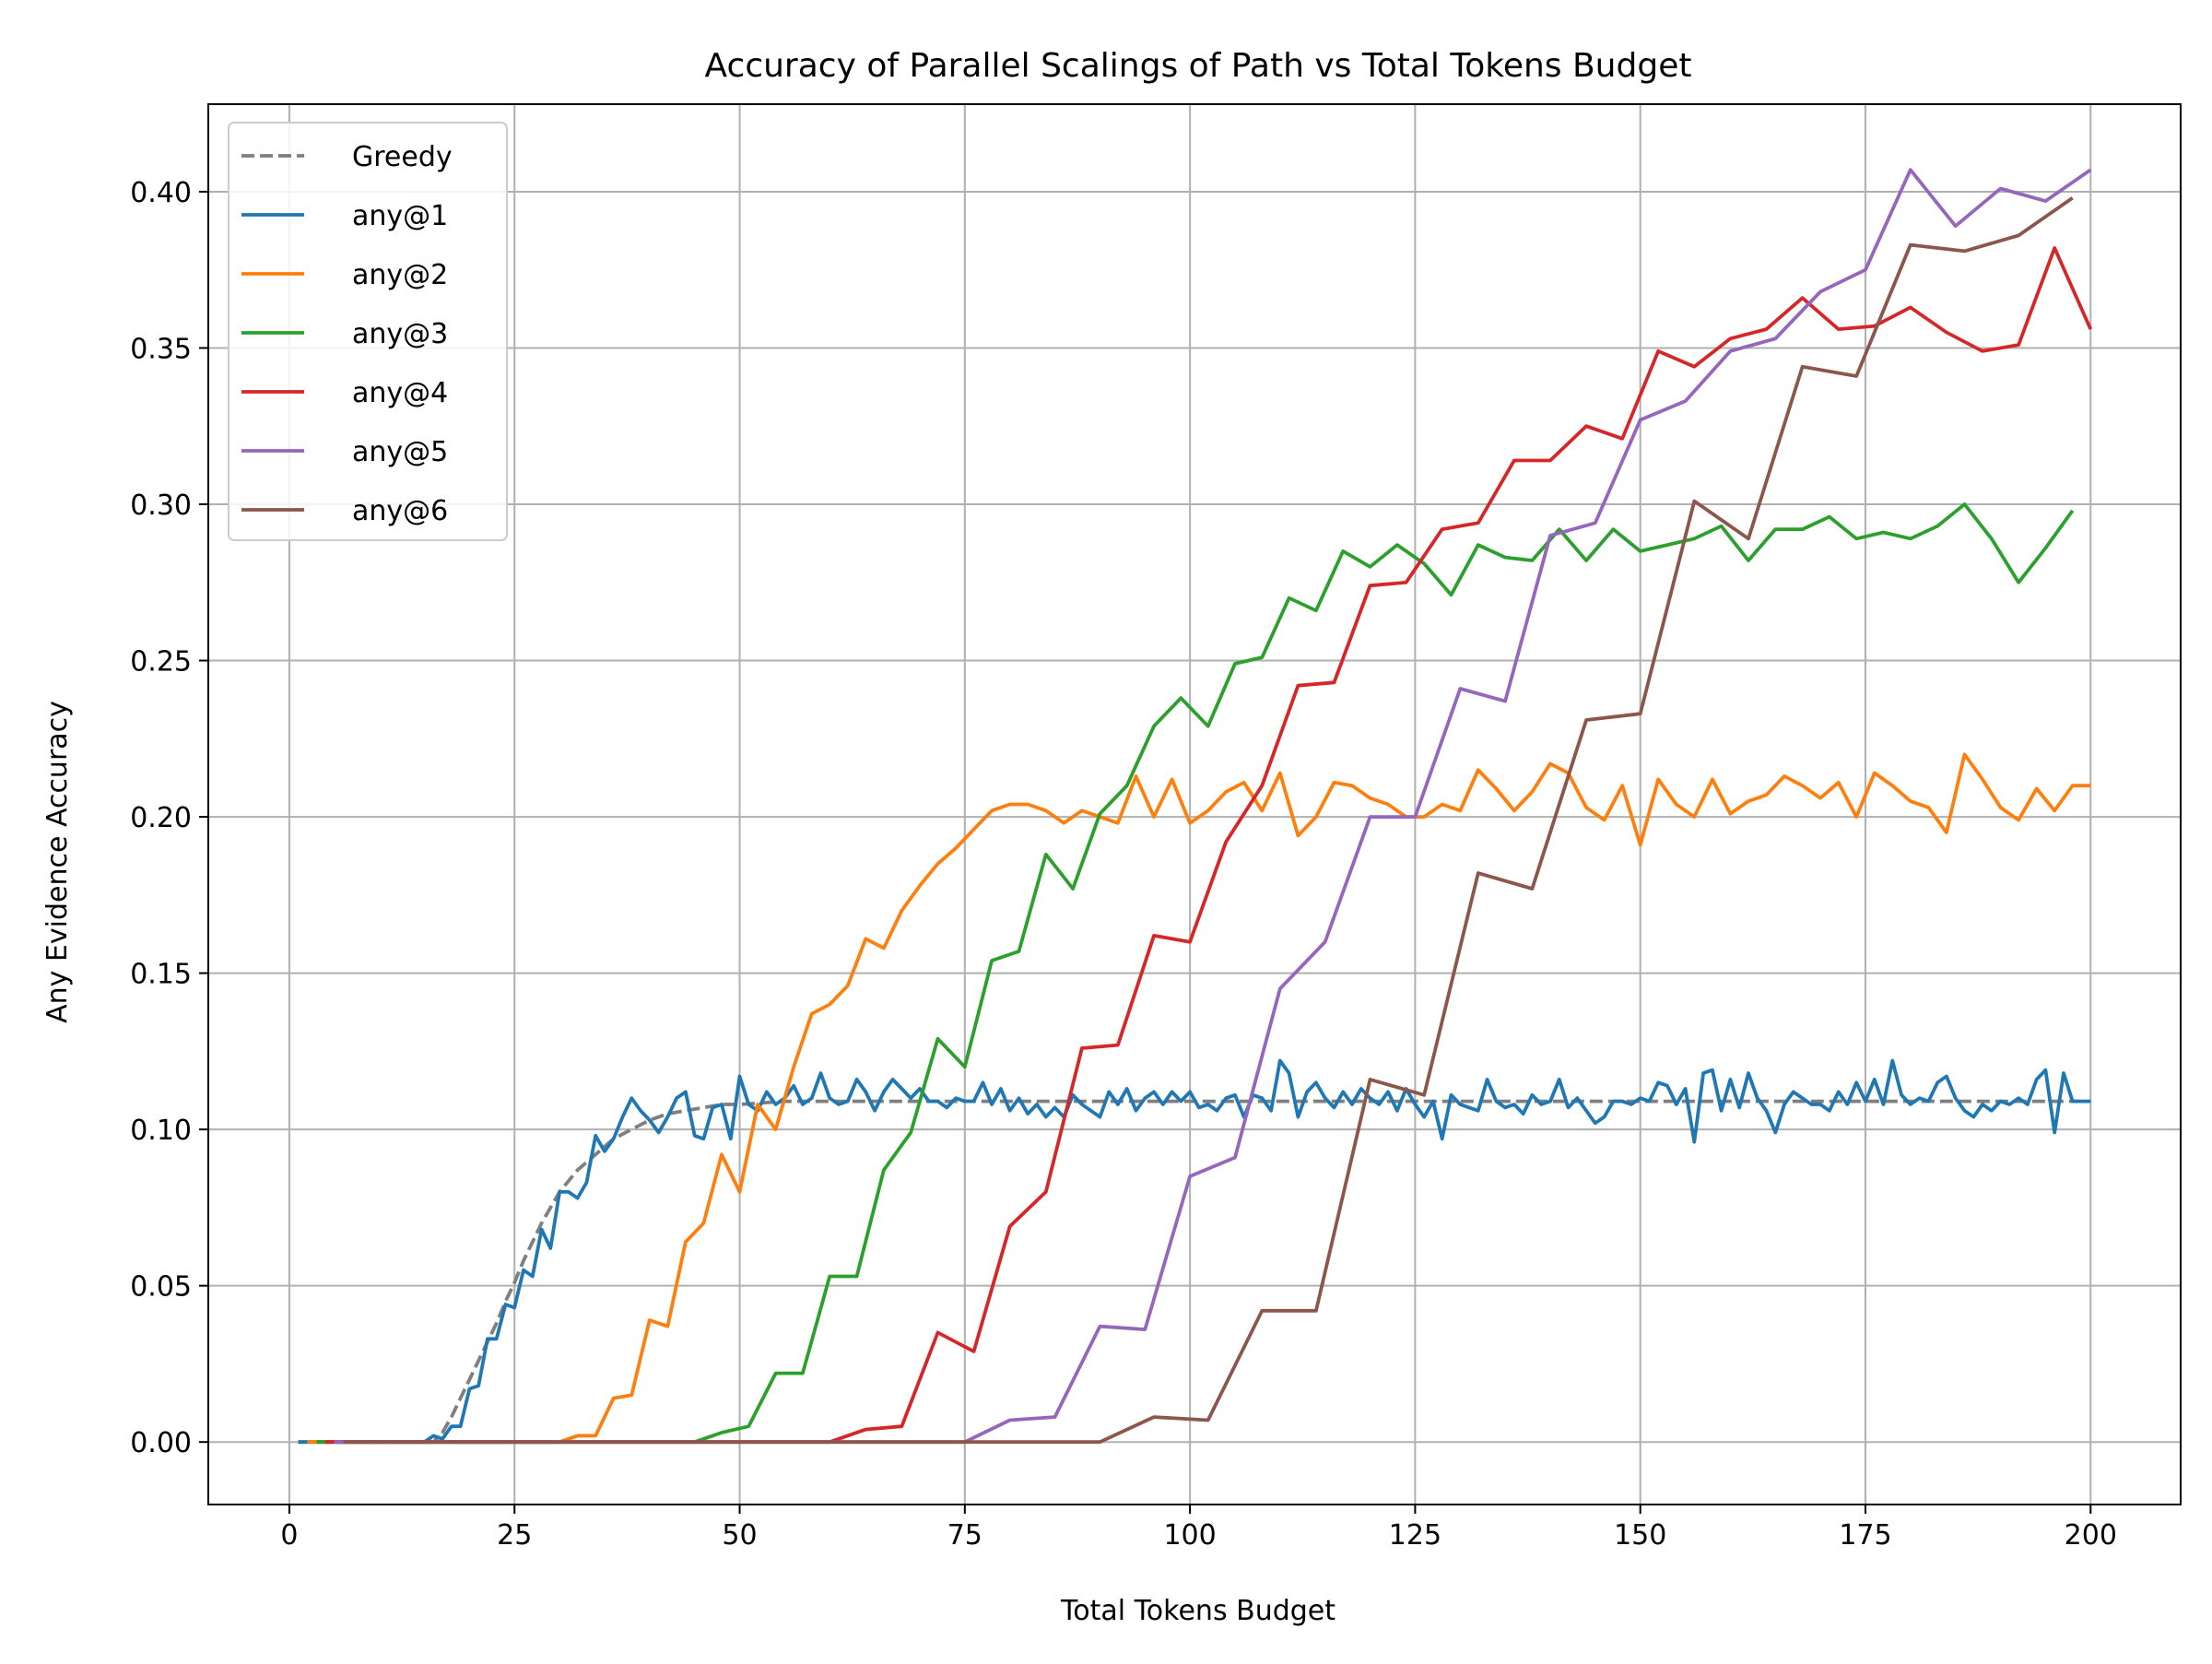 This screenshot has height=1664, width=2212. I want to click on legend-label: any@3, so click(400, 334).